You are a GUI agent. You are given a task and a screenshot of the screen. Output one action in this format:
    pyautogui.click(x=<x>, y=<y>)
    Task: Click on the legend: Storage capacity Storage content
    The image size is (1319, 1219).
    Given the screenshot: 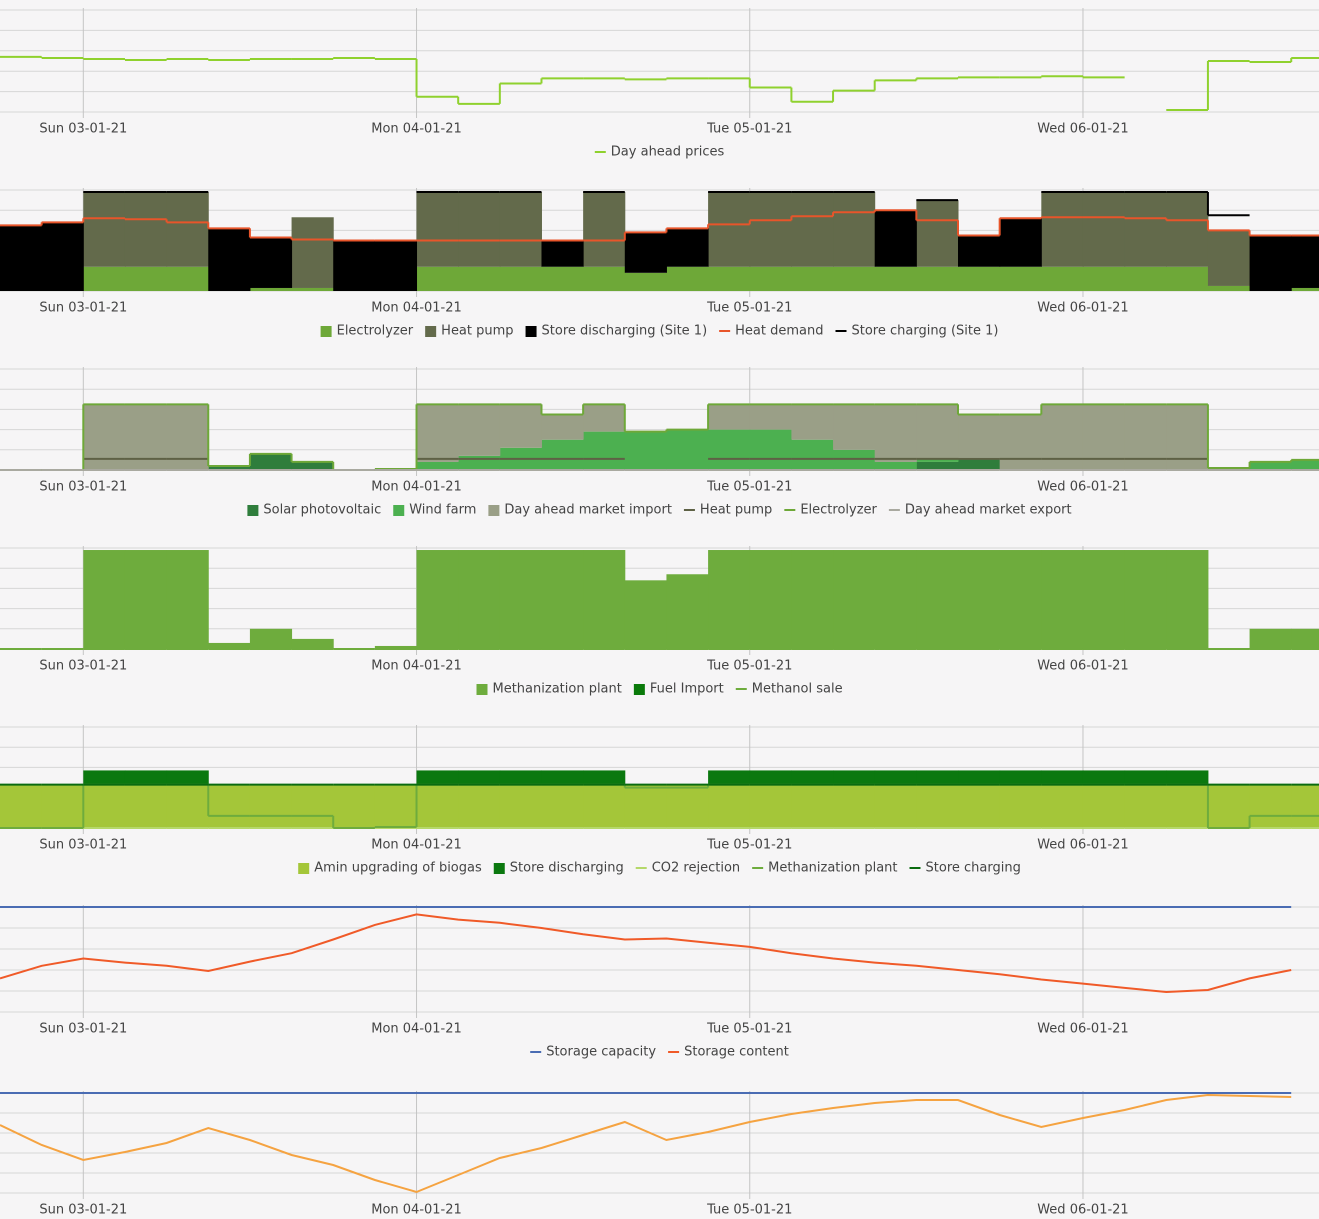 What is the action you would take?
    pyautogui.click(x=659, y=1052)
    